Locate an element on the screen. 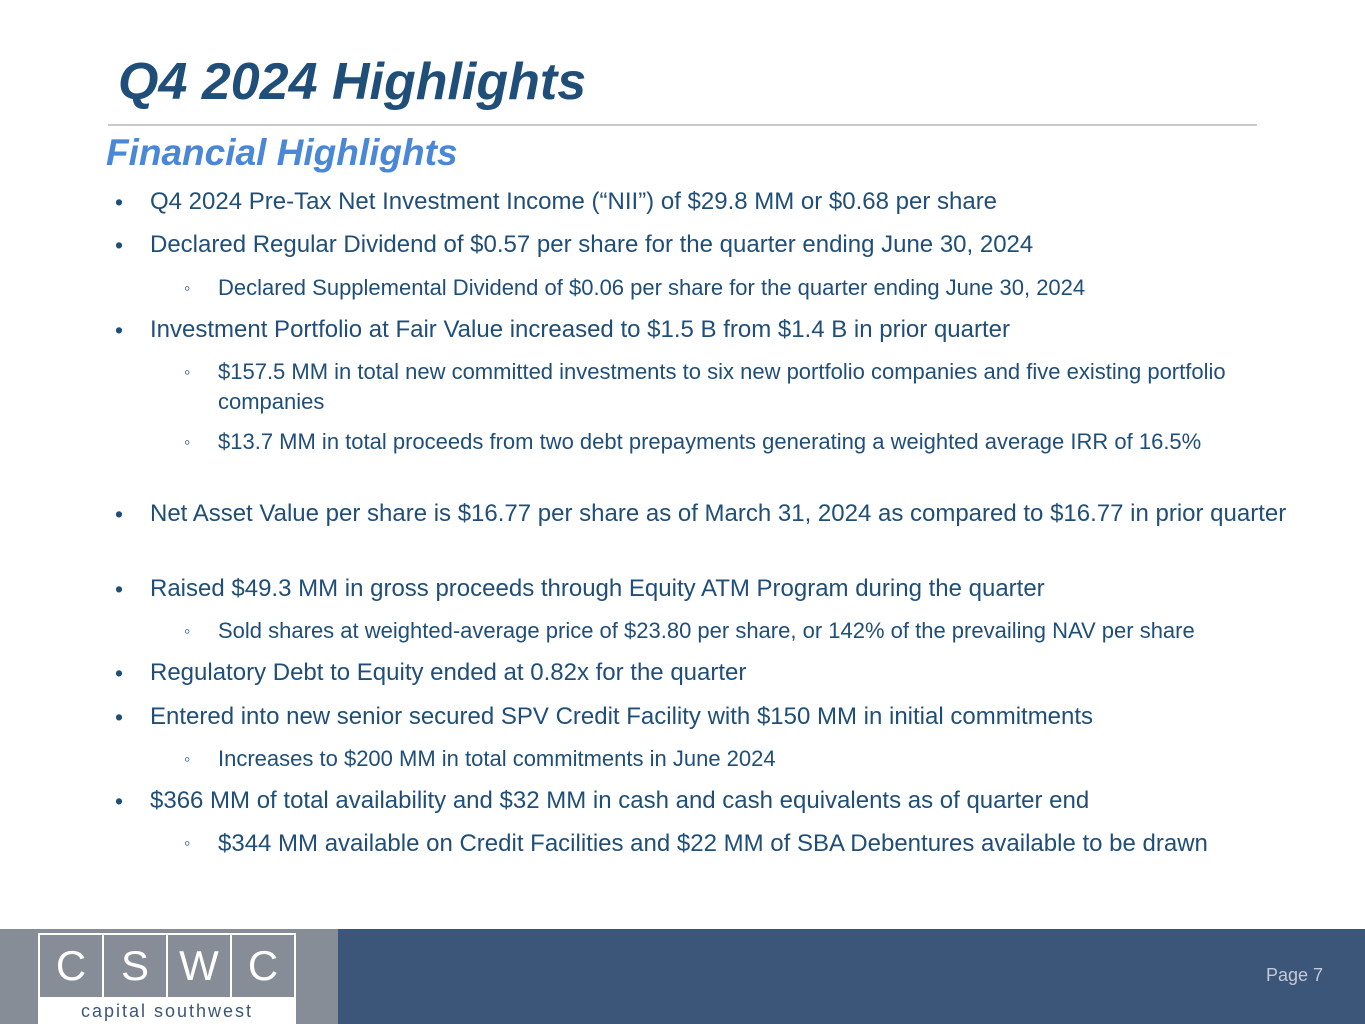 Image resolution: width=1365 pixels, height=1024 pixels. section-subtitle: Financial Highlights is located at coordinates (282, 152).